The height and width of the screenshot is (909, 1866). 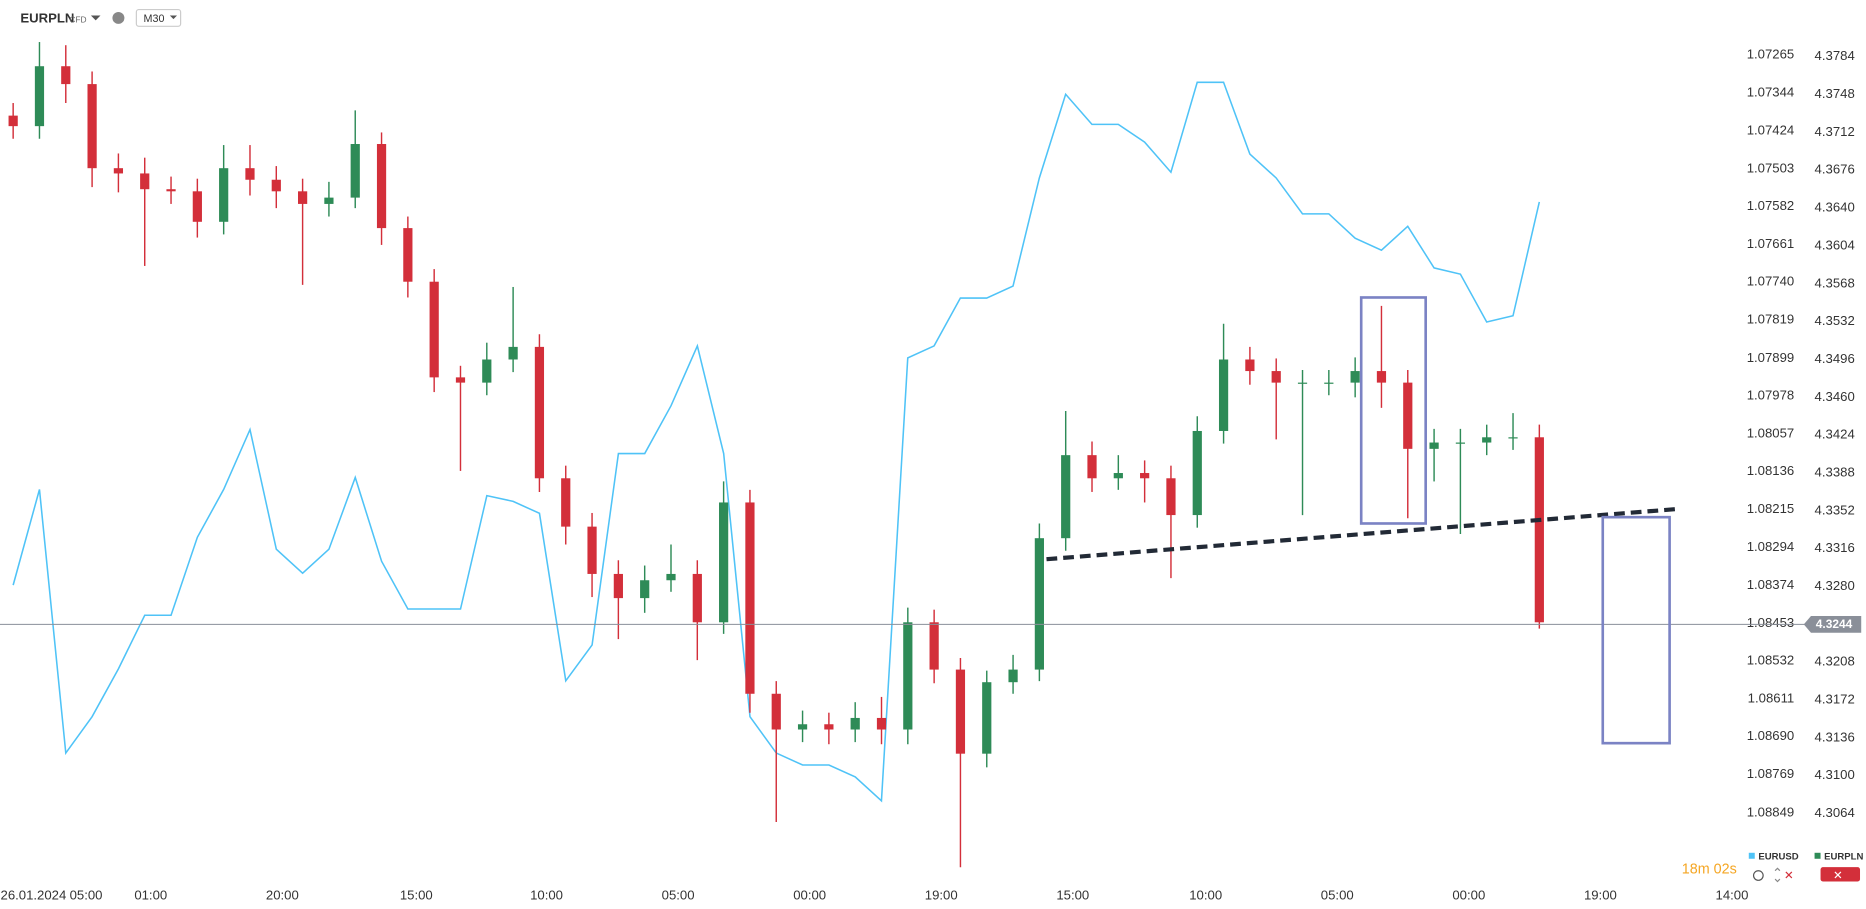 What do you see at coordinates (1636, 630) in the screenshot?
I see `annotation-box` at bounding box center [1636, 630].